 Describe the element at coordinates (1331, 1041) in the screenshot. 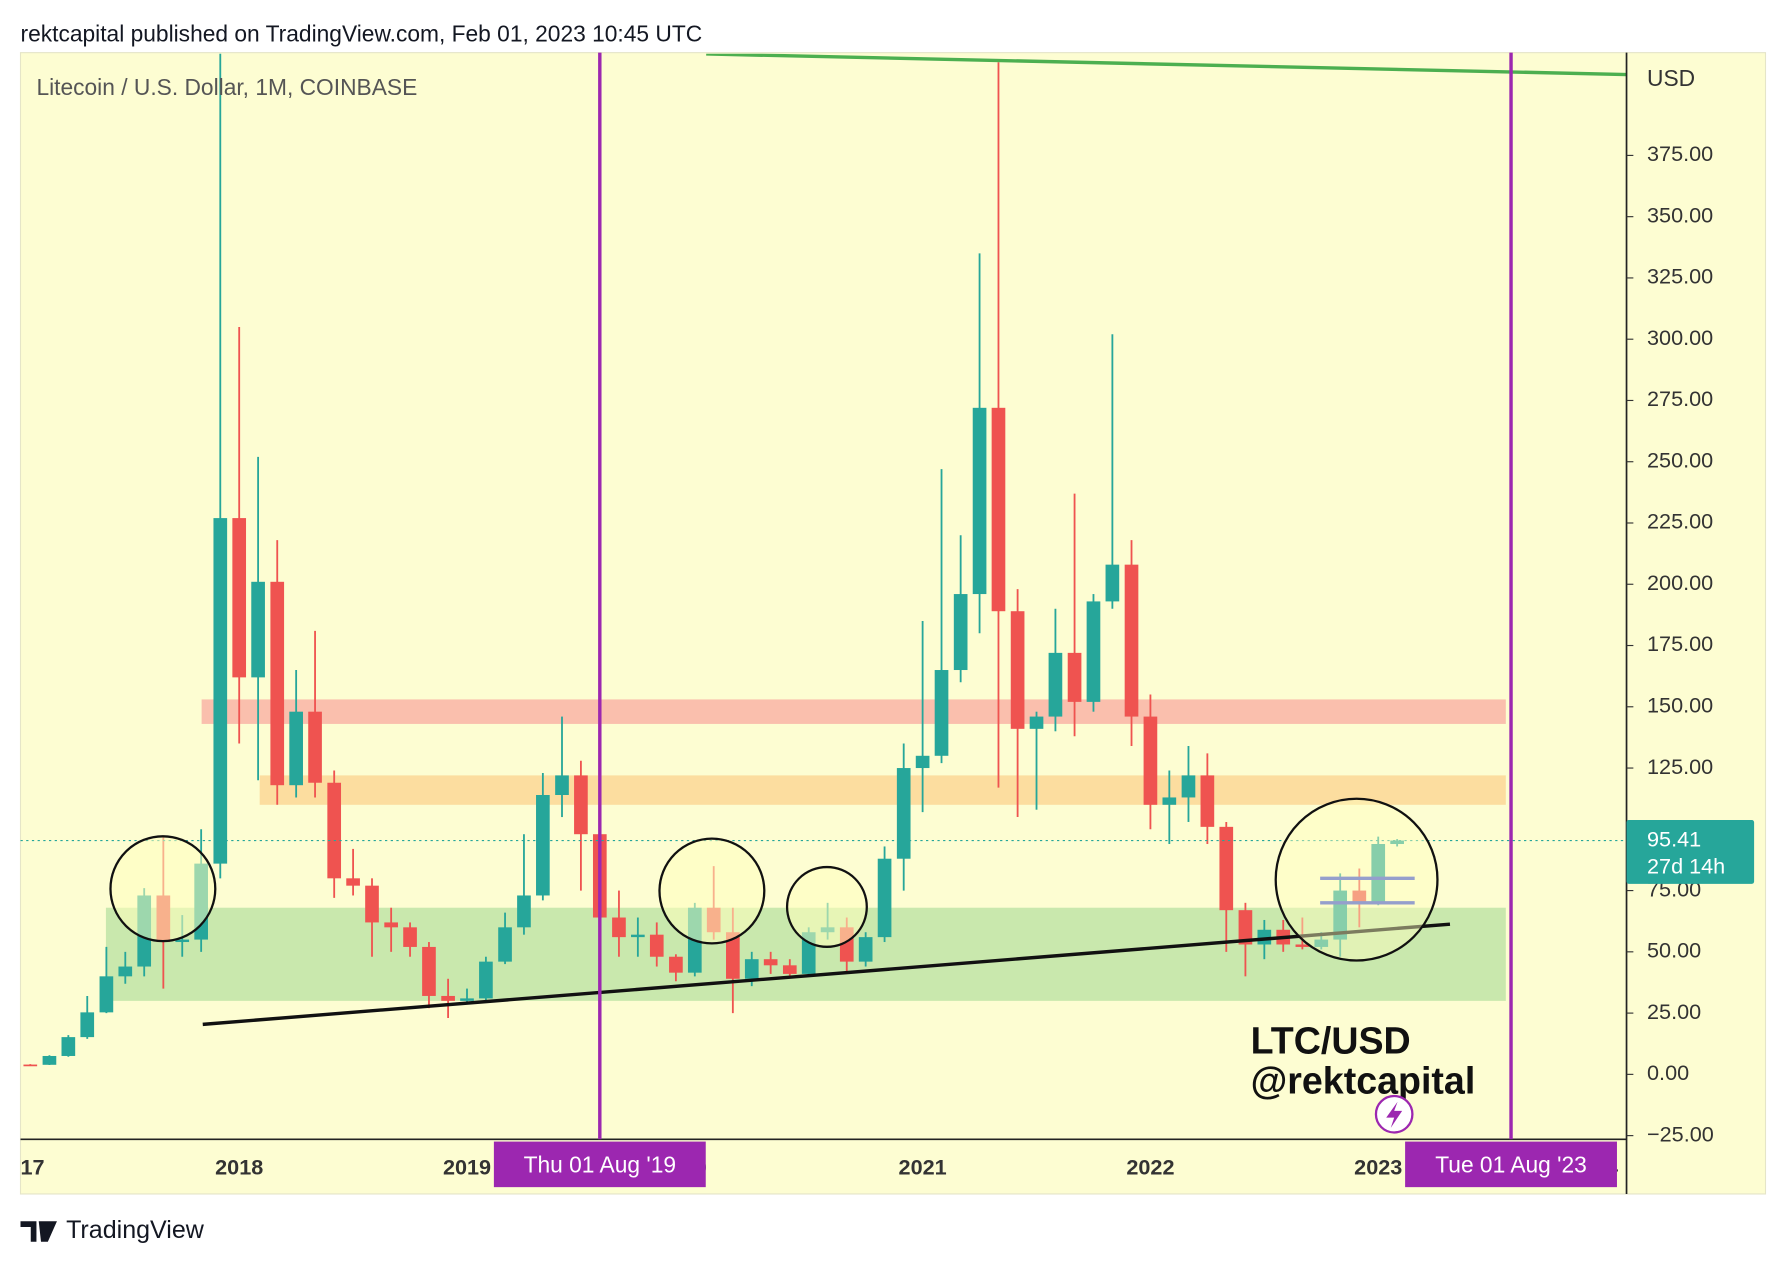

I see `watermark: LTC/USD` at that location.